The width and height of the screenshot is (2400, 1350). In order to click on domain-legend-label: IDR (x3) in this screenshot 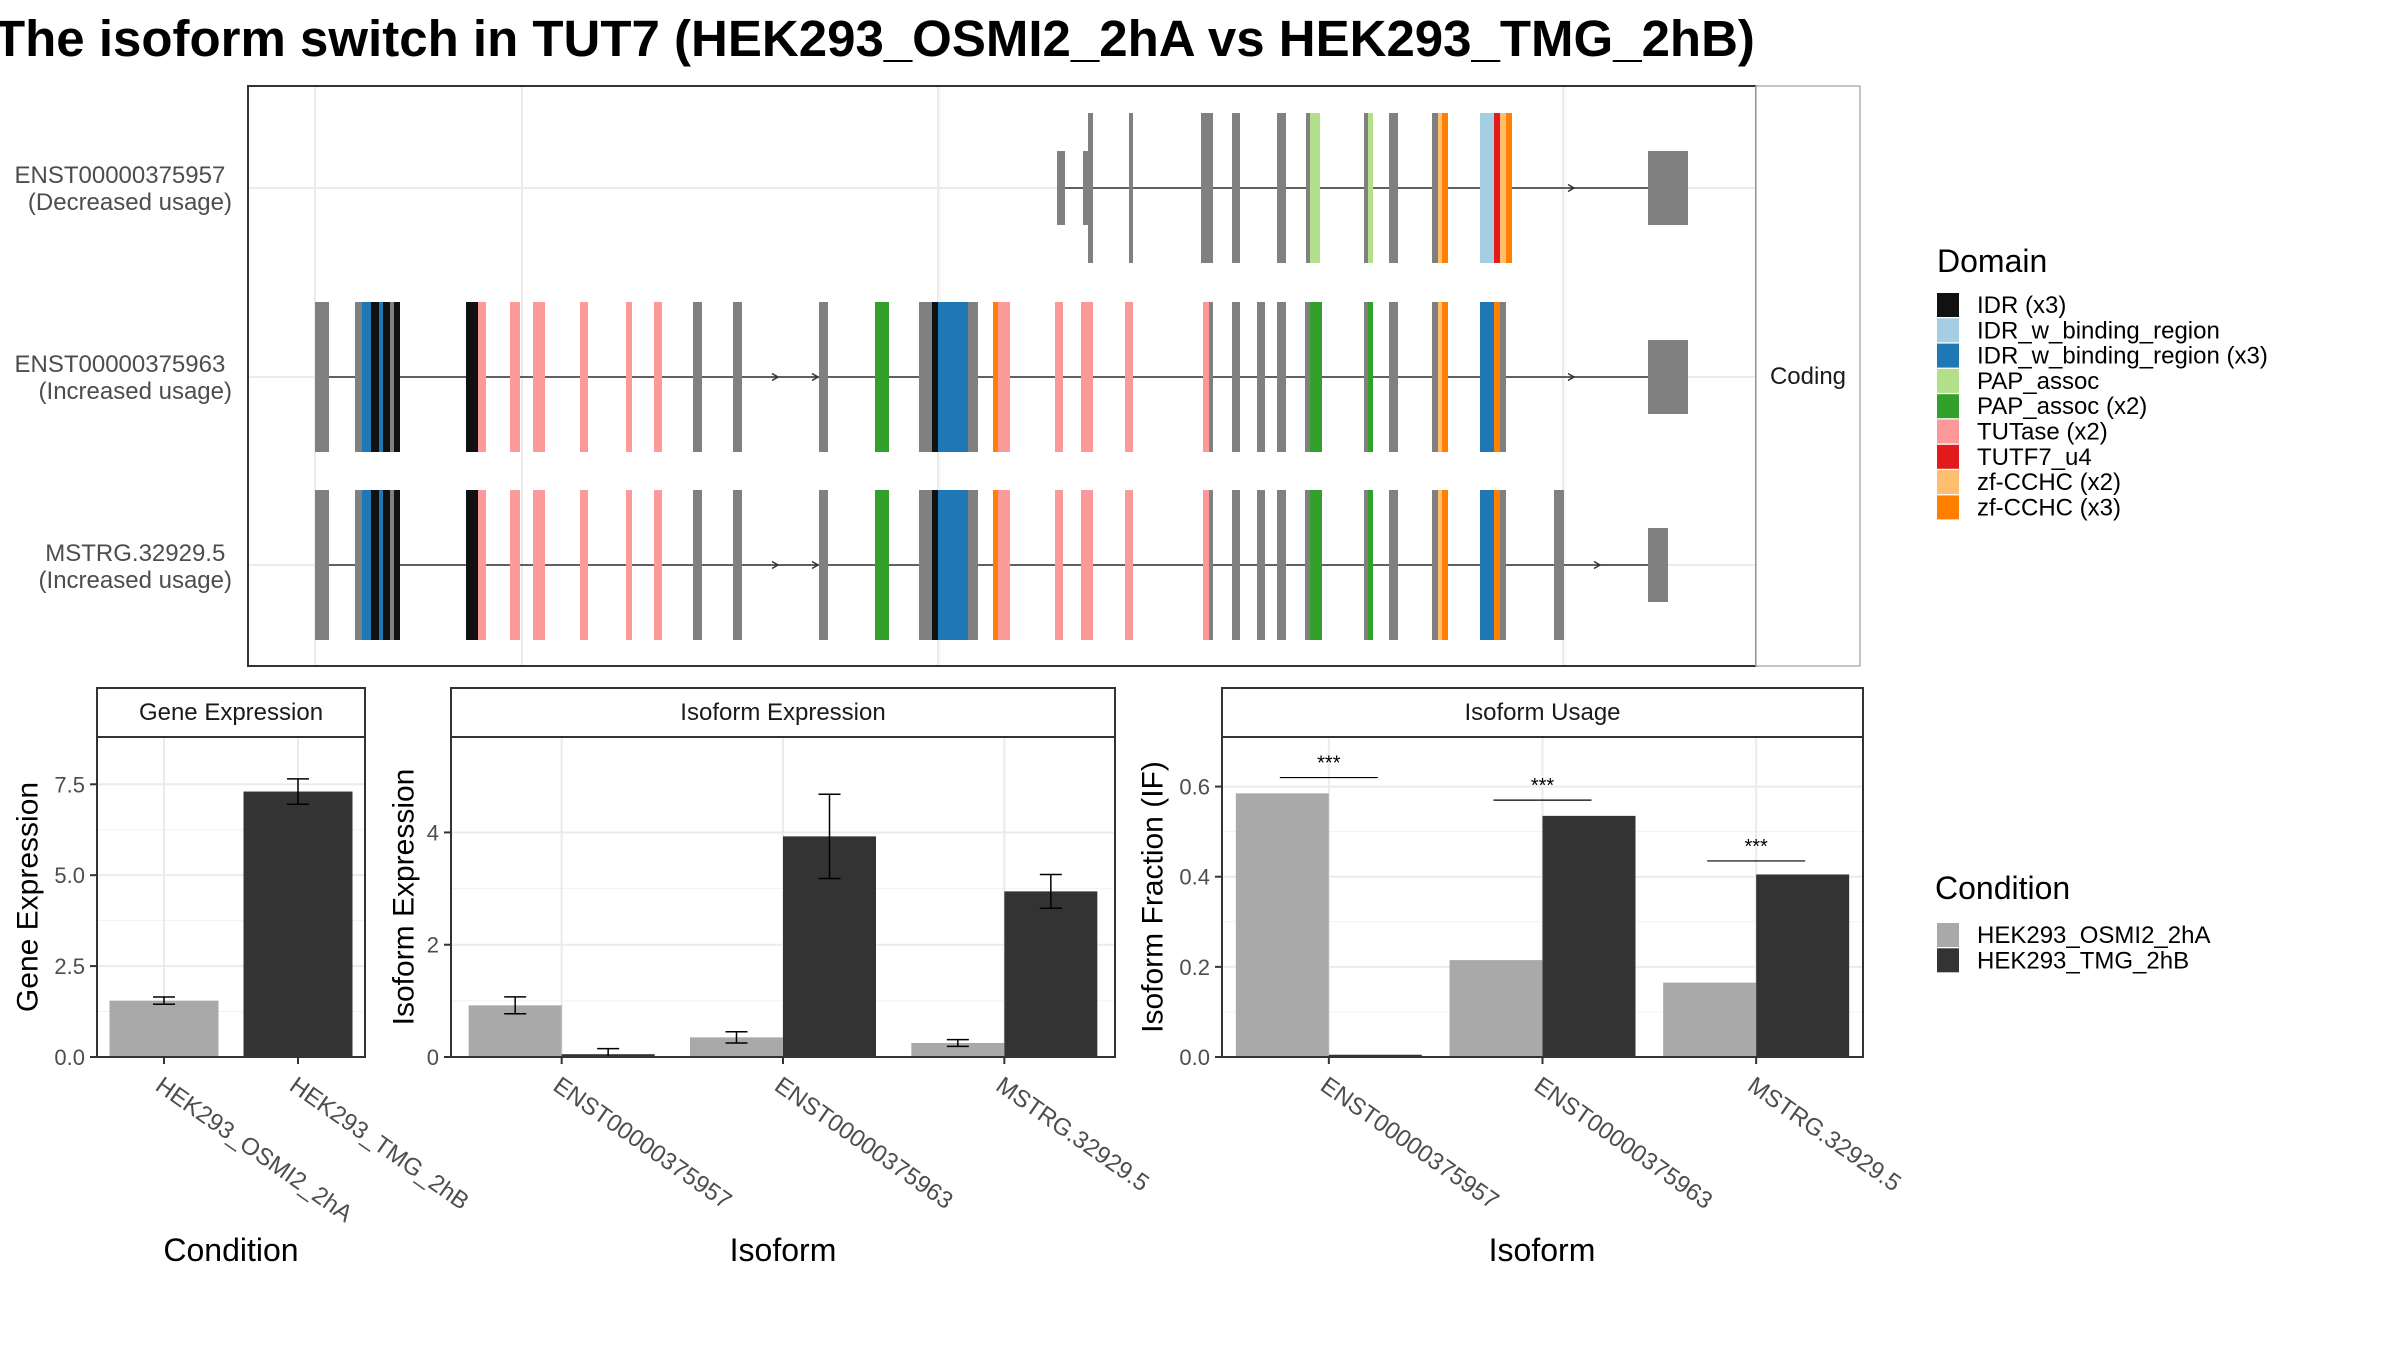, I will do `click(2021, 305)`.